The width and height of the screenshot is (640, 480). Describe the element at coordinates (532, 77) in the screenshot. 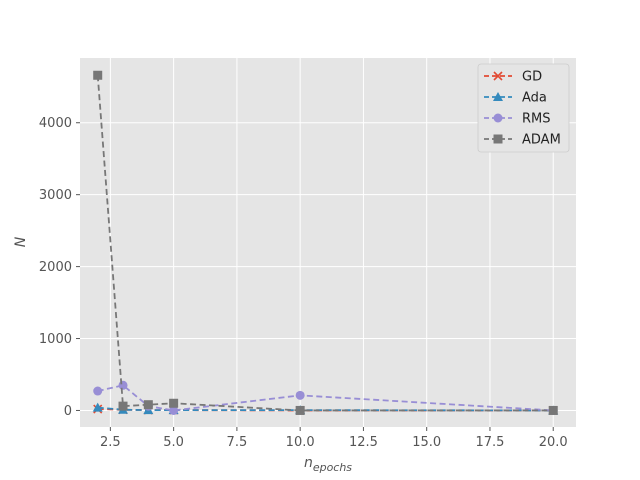

I see `legend-label-gd: GD` at that location.